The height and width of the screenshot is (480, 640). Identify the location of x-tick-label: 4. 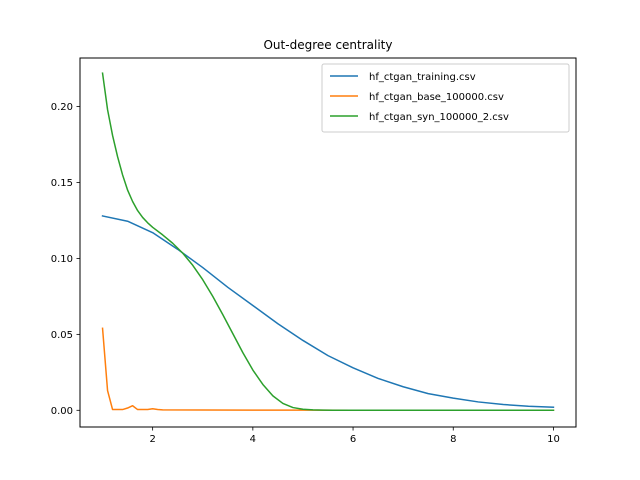
(253, 439).